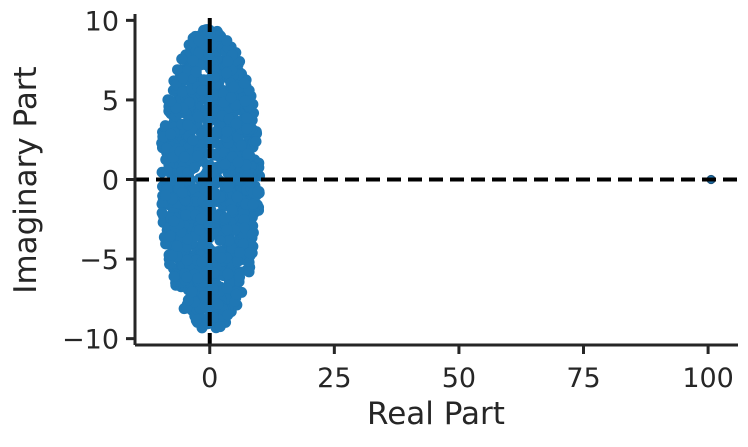 The image size is (748, 447). Describe the element at coordinates (99, 260) in the screenshot. I see `y-tick-label: −5` at that location.